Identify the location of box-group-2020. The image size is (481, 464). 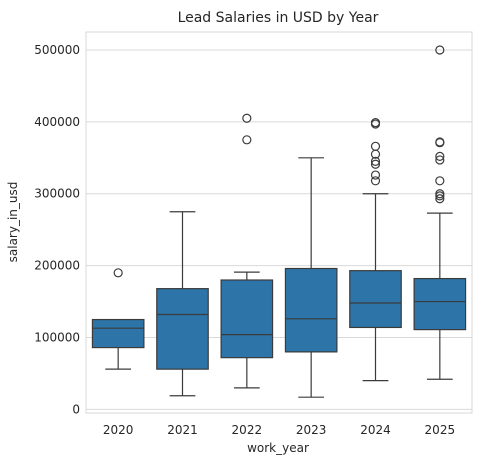
(118, 319).